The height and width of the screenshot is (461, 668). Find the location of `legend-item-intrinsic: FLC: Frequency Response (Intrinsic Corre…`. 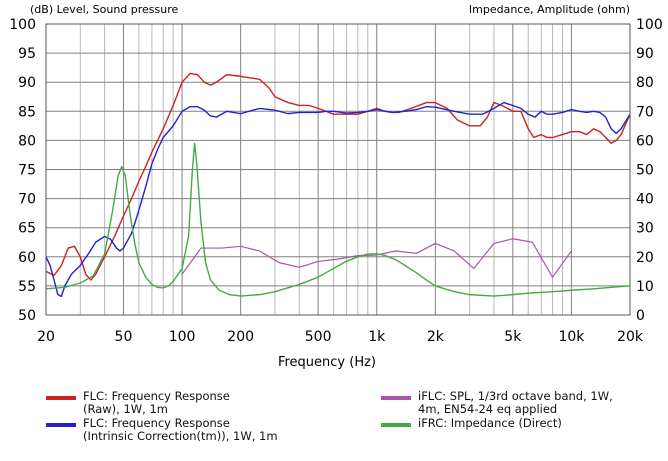

legend-item-intrinsic: FLC: Frequency Response (Intrinsic Corre… is located at coordinates (206, 431).